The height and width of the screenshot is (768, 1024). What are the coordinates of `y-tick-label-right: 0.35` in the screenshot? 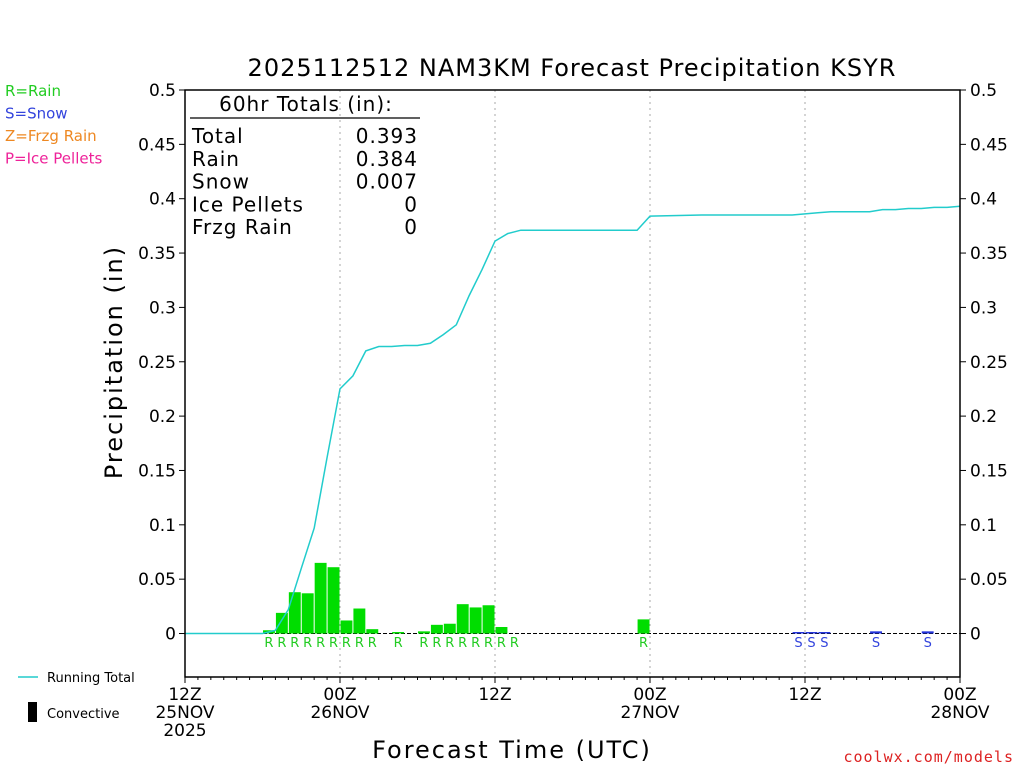 It's located at (989, 254).